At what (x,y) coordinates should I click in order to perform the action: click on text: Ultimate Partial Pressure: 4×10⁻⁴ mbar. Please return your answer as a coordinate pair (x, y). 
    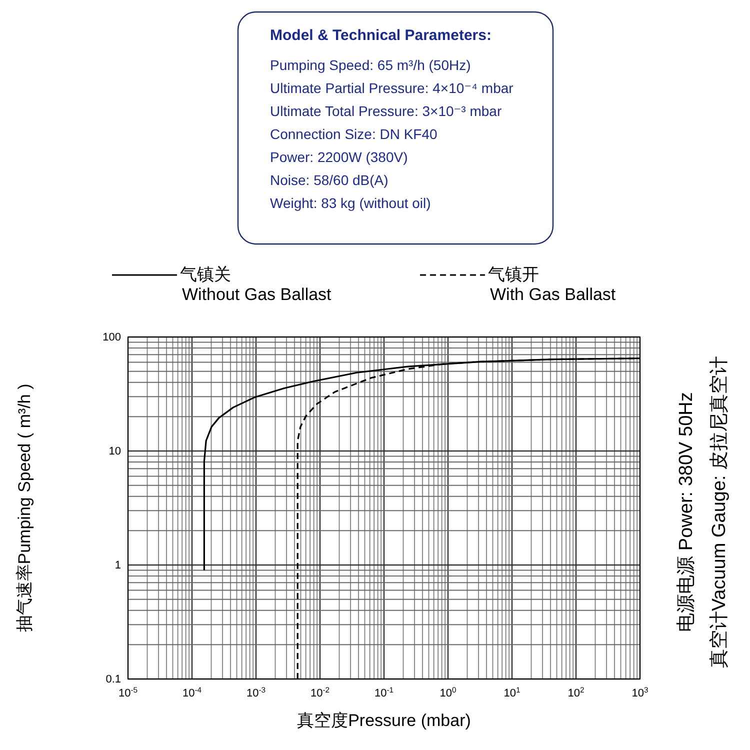
    Looking at the image, I should click on (392, 88).